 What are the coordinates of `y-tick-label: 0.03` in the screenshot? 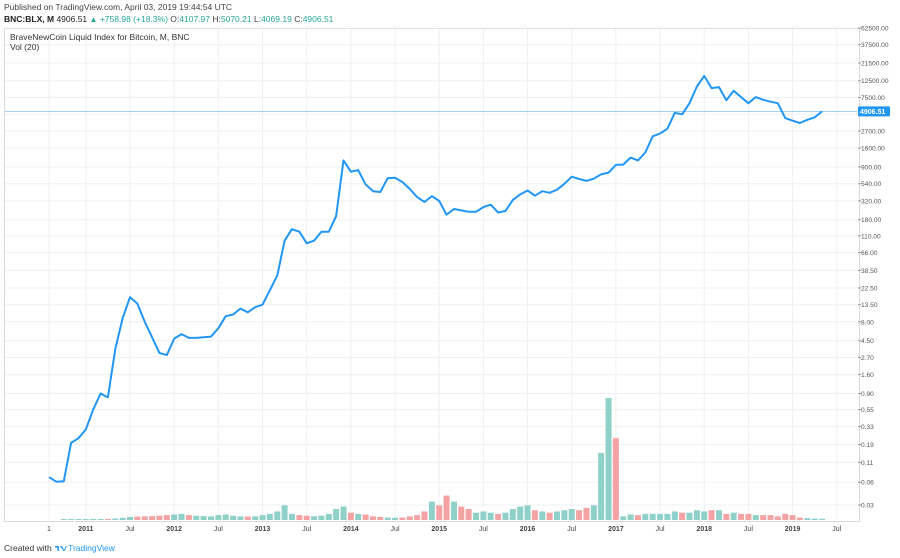 It's located at (867, 505).